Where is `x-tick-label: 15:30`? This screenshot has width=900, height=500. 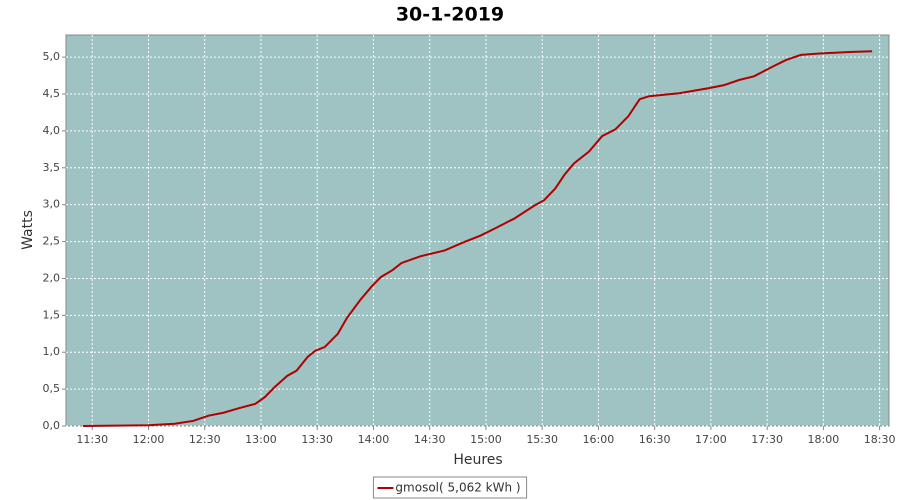 x-tick-label: 15:30 is located at coordinates (542, 439).